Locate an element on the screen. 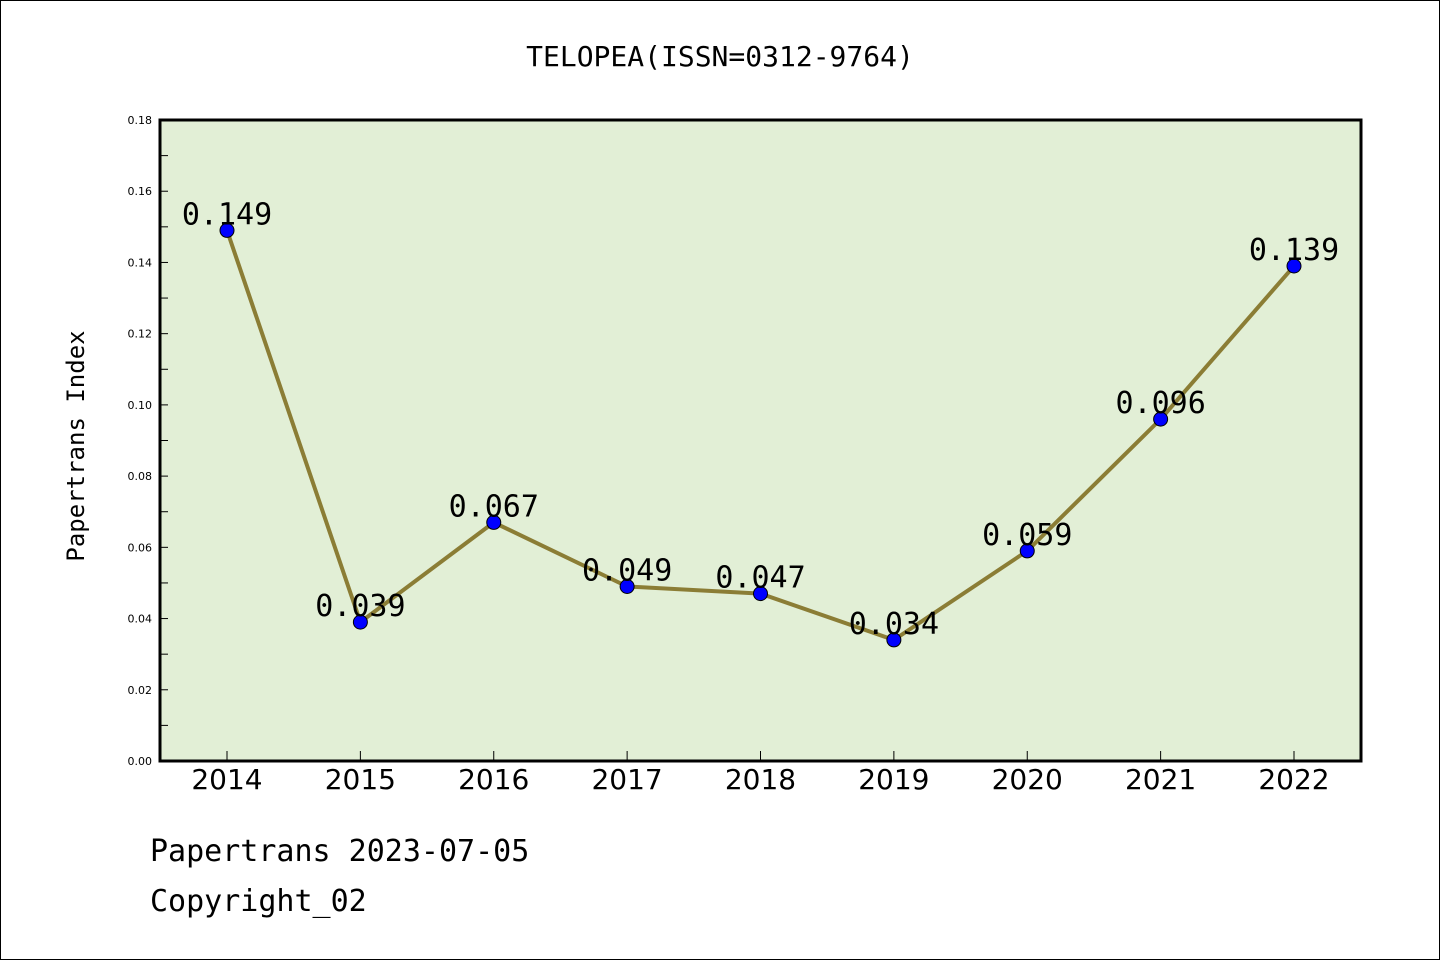 This screenshot has width=1440, height=960. x-tick-label: 2018 is located at coordinates (760, 779).